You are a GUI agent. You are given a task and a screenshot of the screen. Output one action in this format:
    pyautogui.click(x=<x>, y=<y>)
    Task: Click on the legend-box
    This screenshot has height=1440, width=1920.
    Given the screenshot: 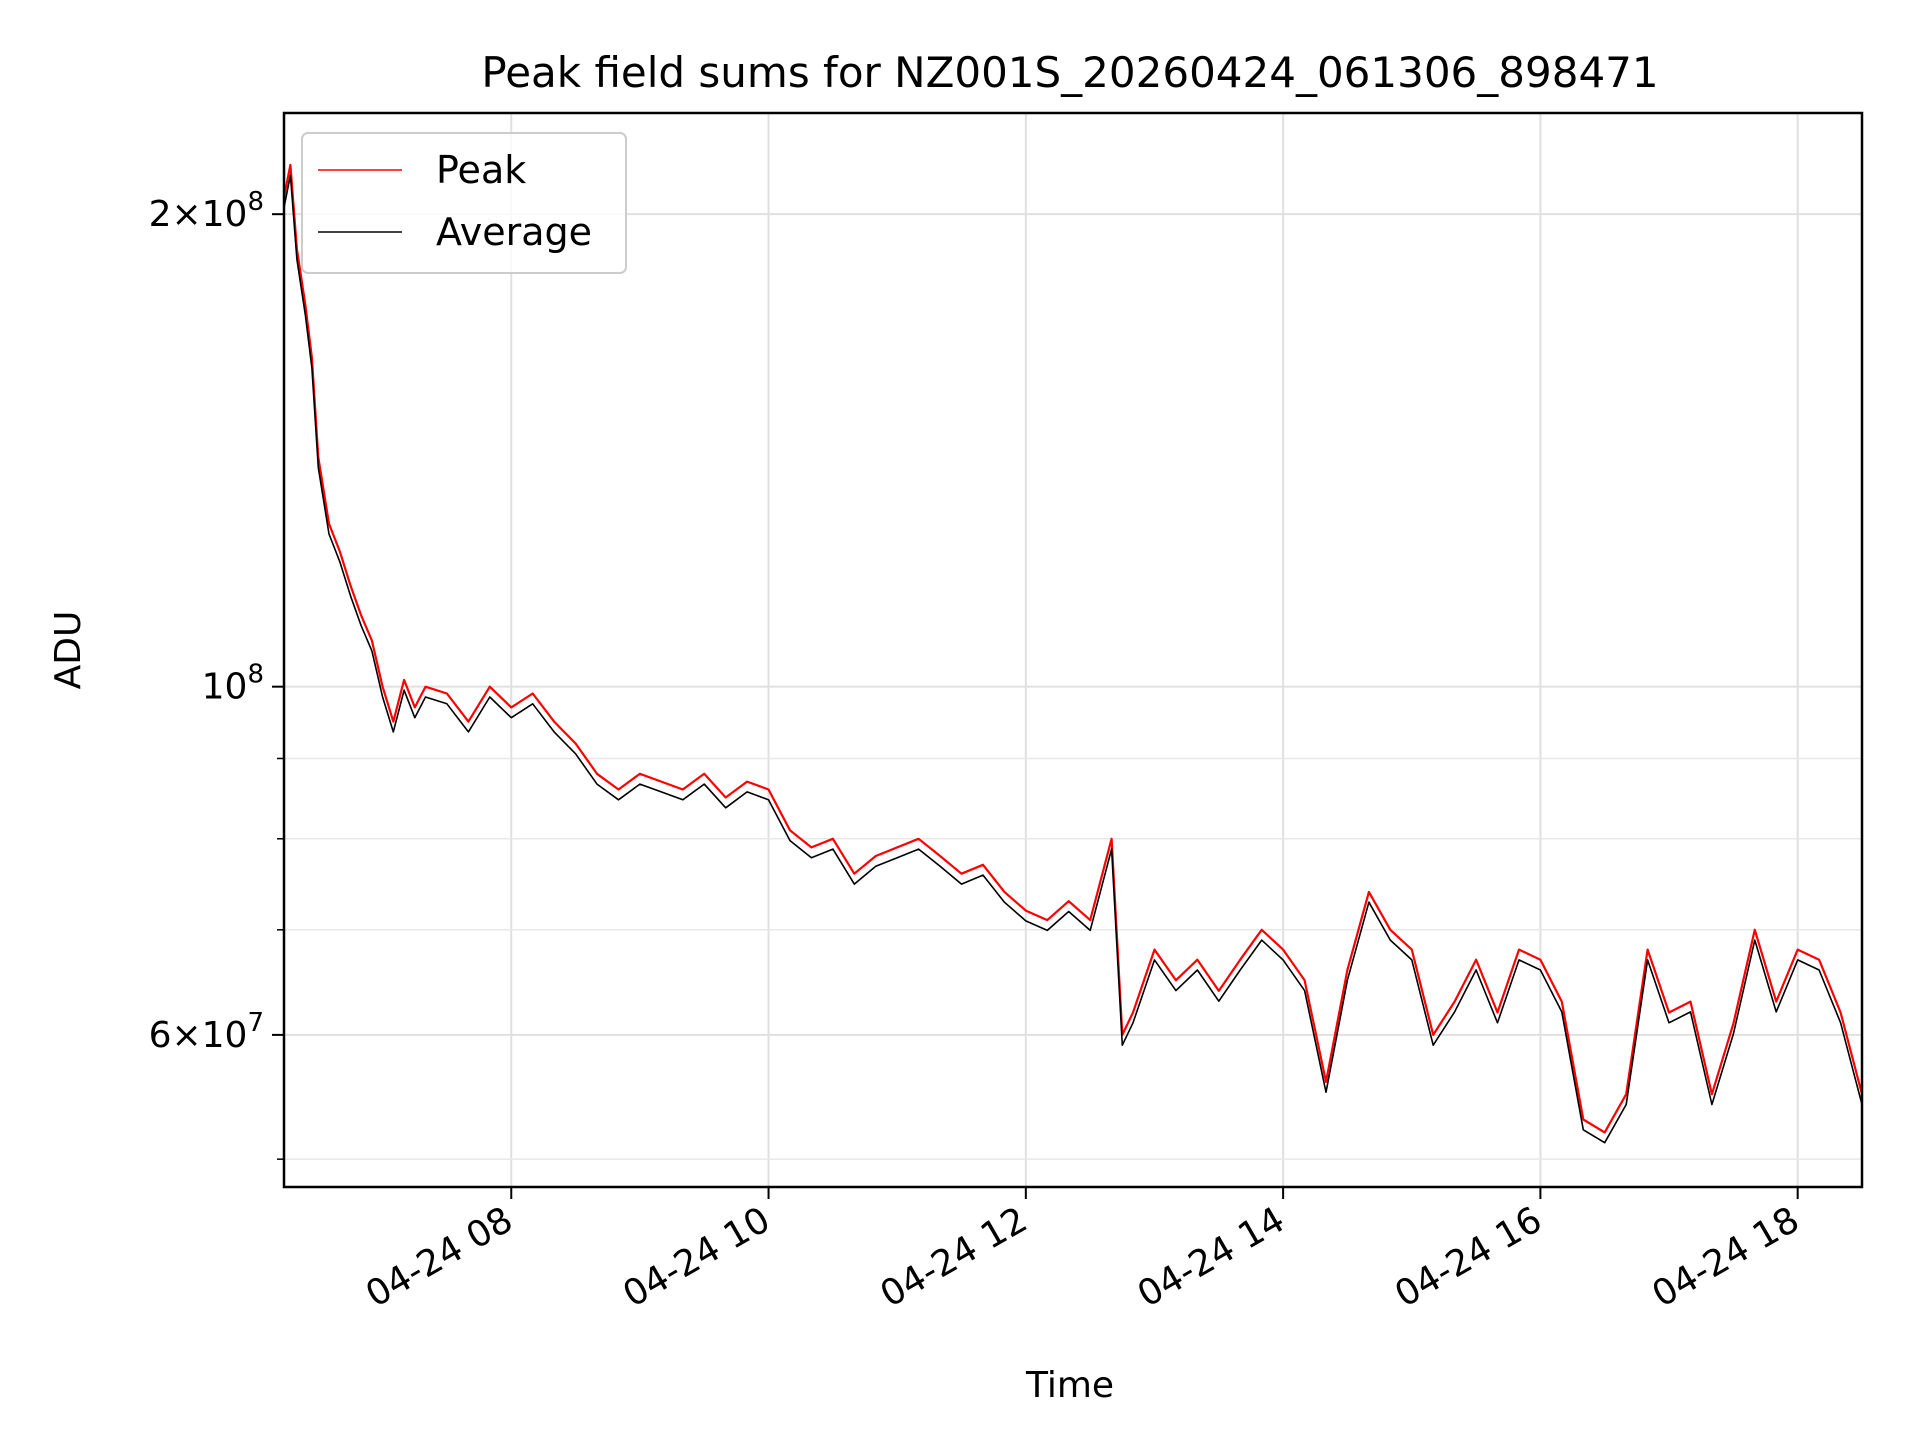 What is the action you would take?
    pyautogui.click(x=464, y=203)
    